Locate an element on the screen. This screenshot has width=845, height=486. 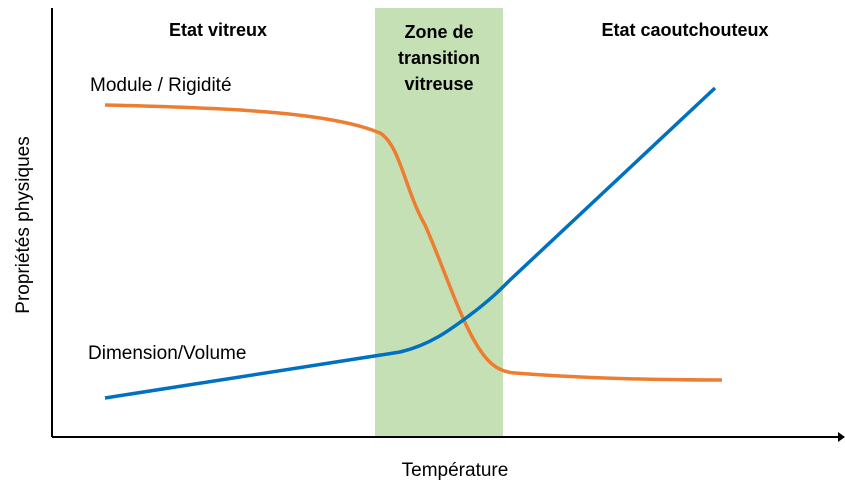
transition-zone is located at coordinates (439, 222).